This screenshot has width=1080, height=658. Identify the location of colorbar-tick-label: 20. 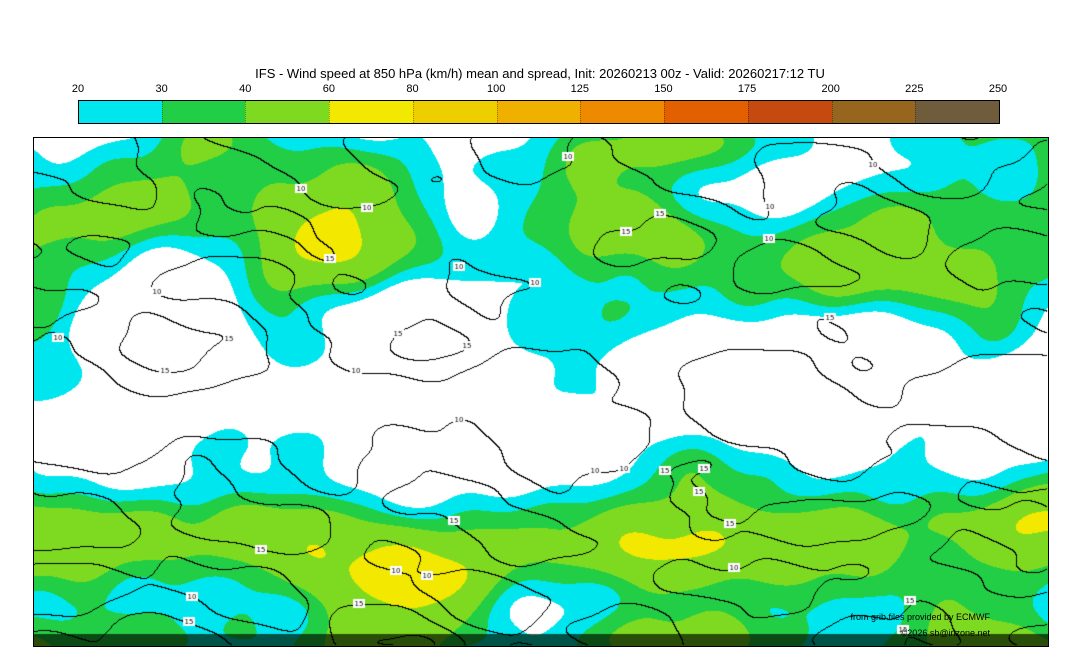
(78, 89).